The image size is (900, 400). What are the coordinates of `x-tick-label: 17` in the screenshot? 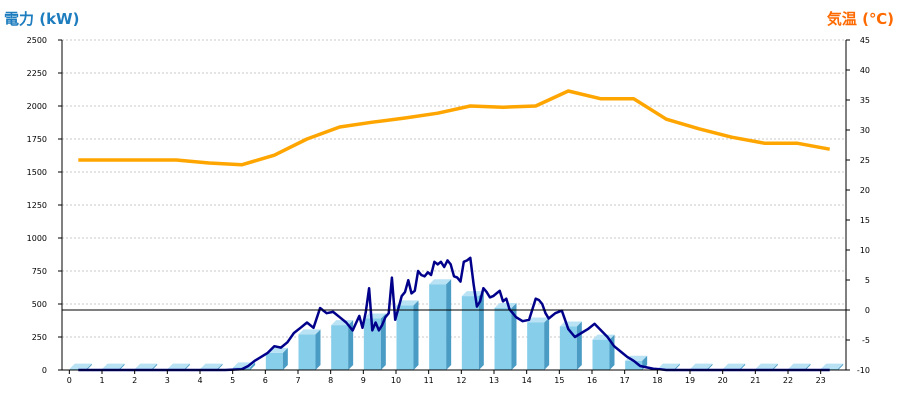 It's located at (625, 380).